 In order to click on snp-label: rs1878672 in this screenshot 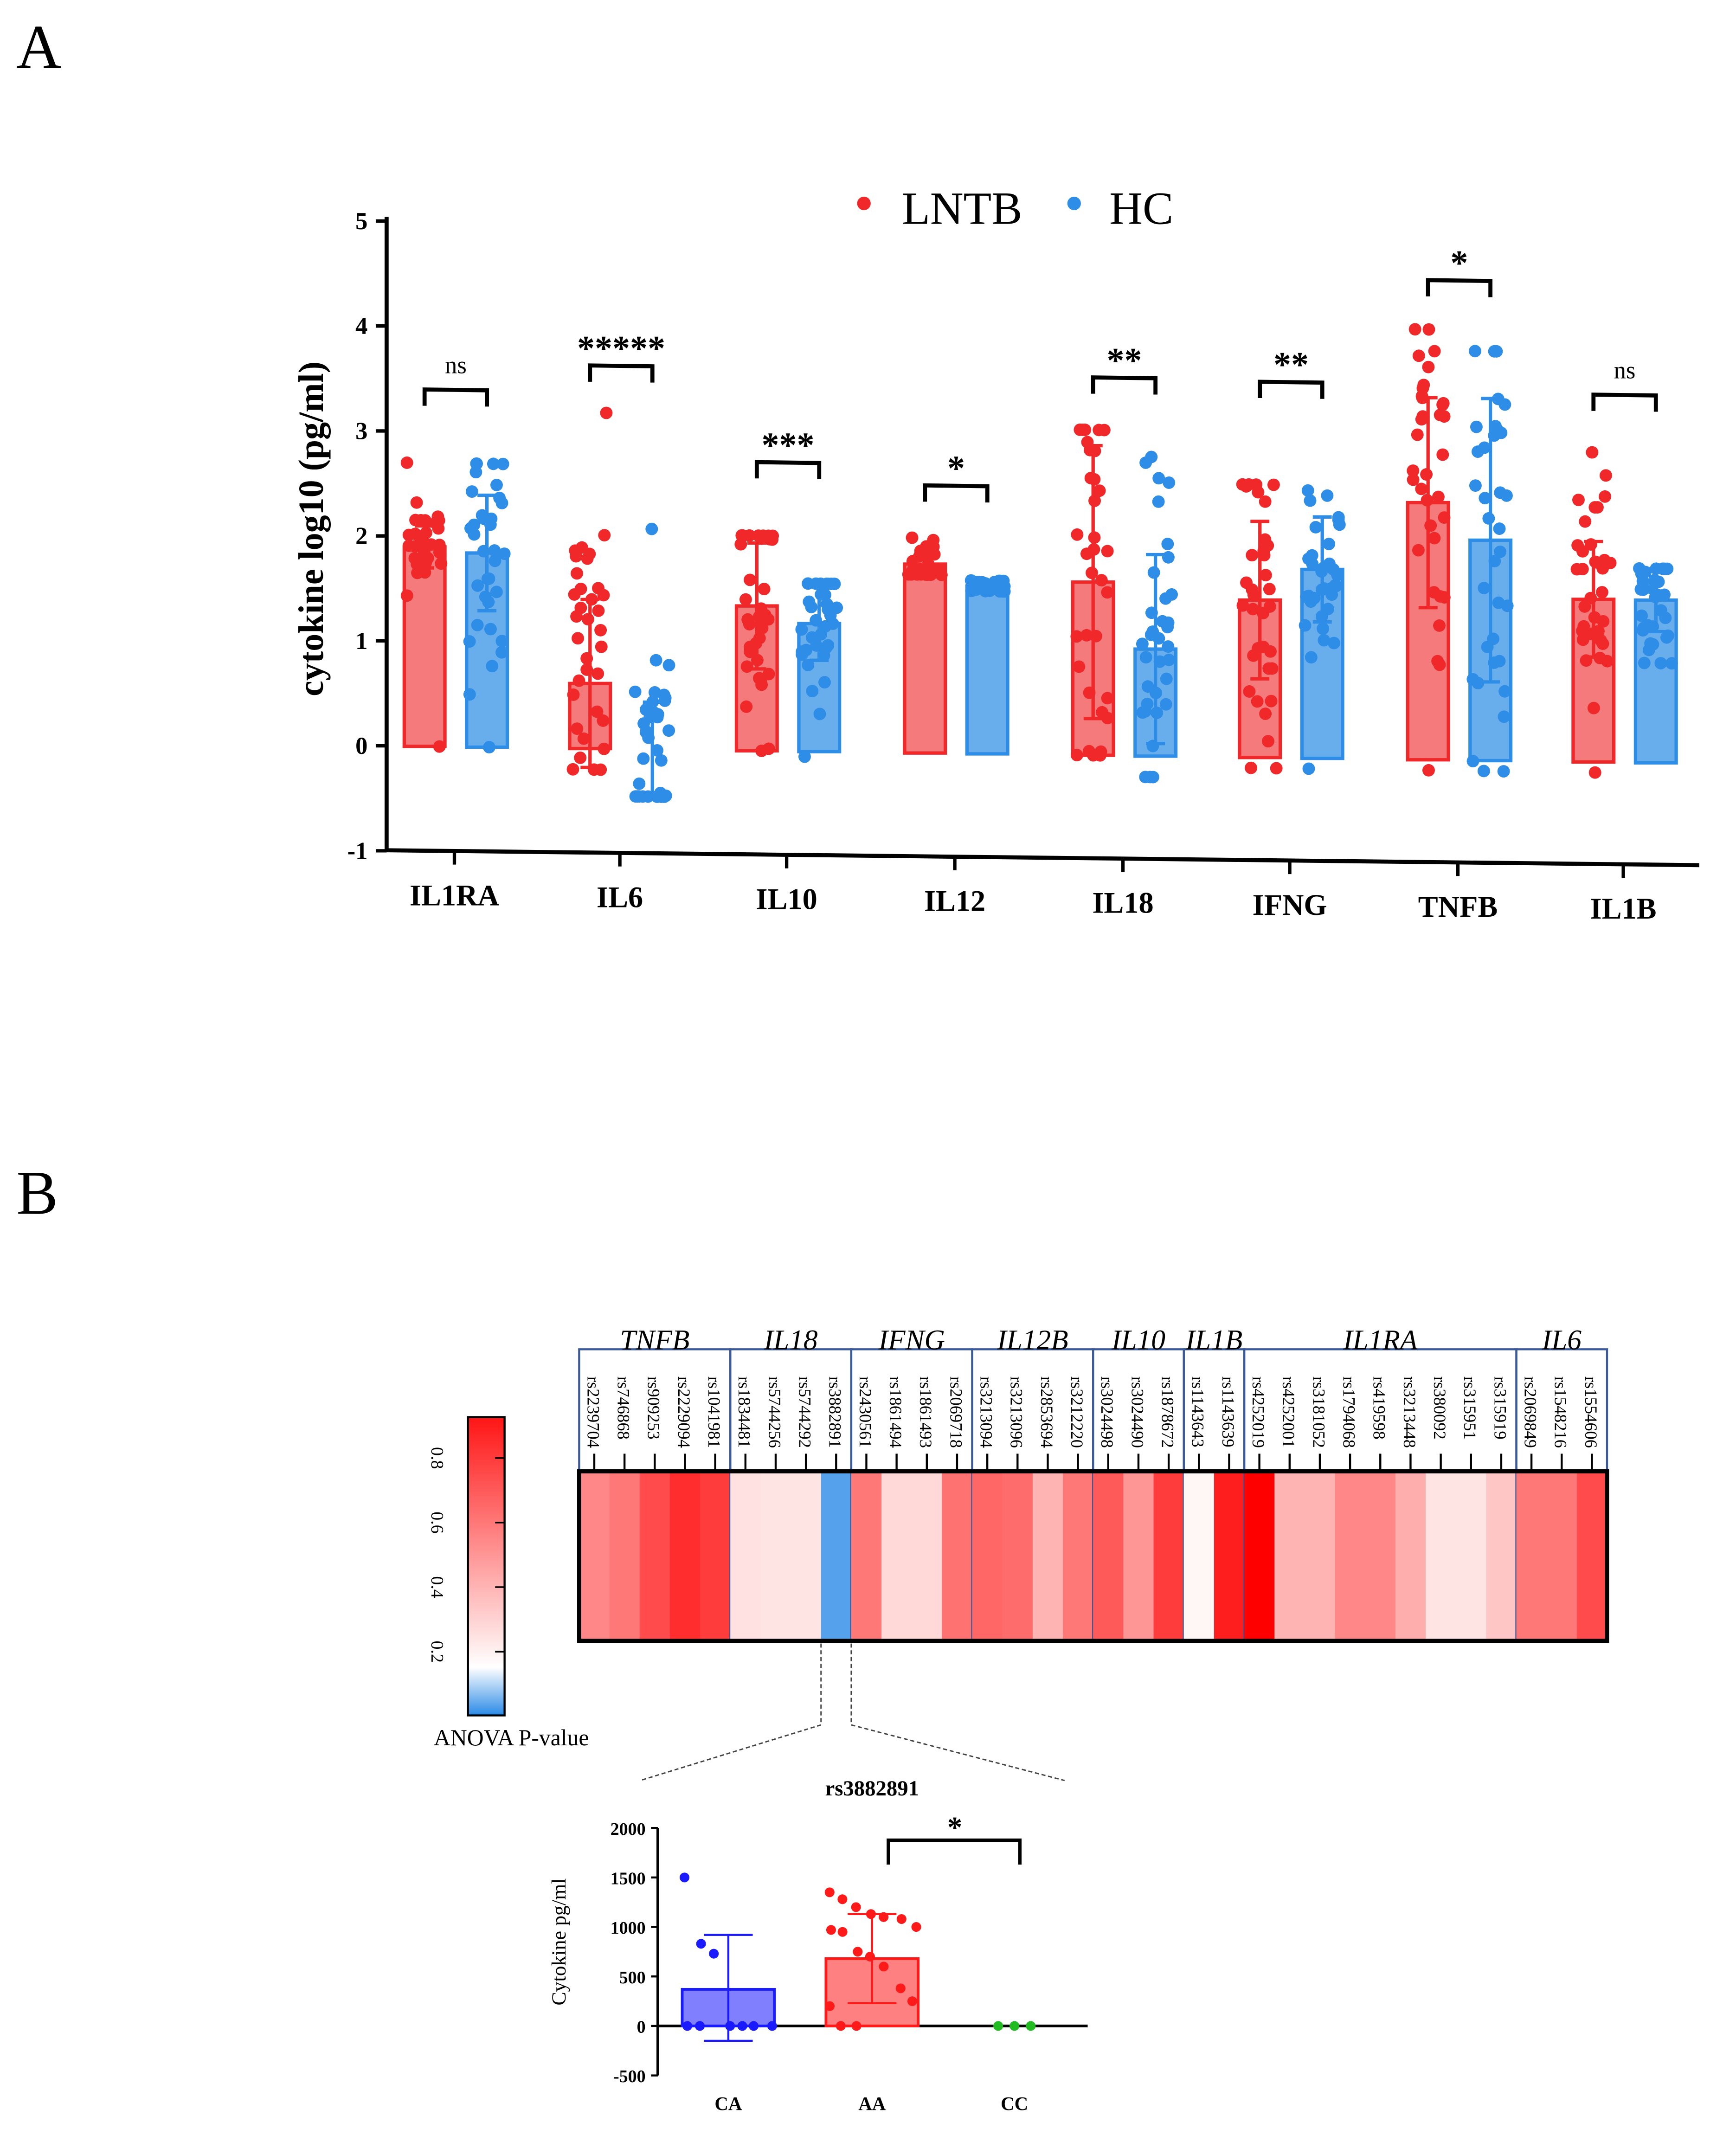, I will do `click(1167, 1412)`.